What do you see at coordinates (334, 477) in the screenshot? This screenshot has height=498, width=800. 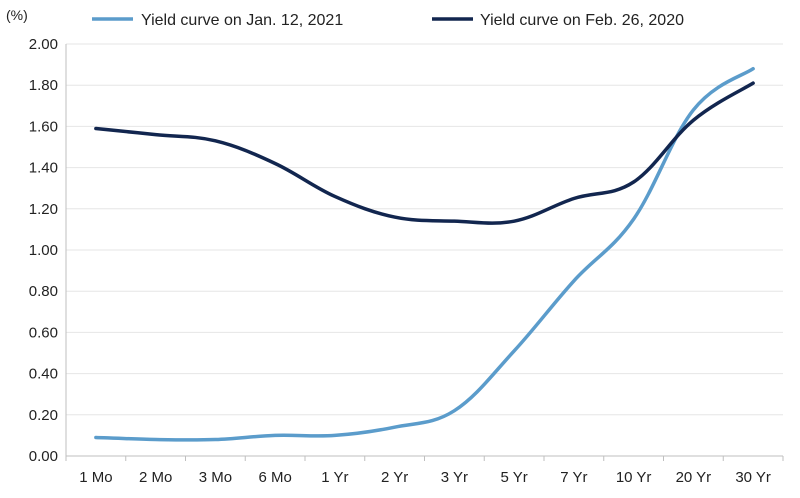 I see `x-tick-label: 1 Yr` at bounding box center [334, 477].